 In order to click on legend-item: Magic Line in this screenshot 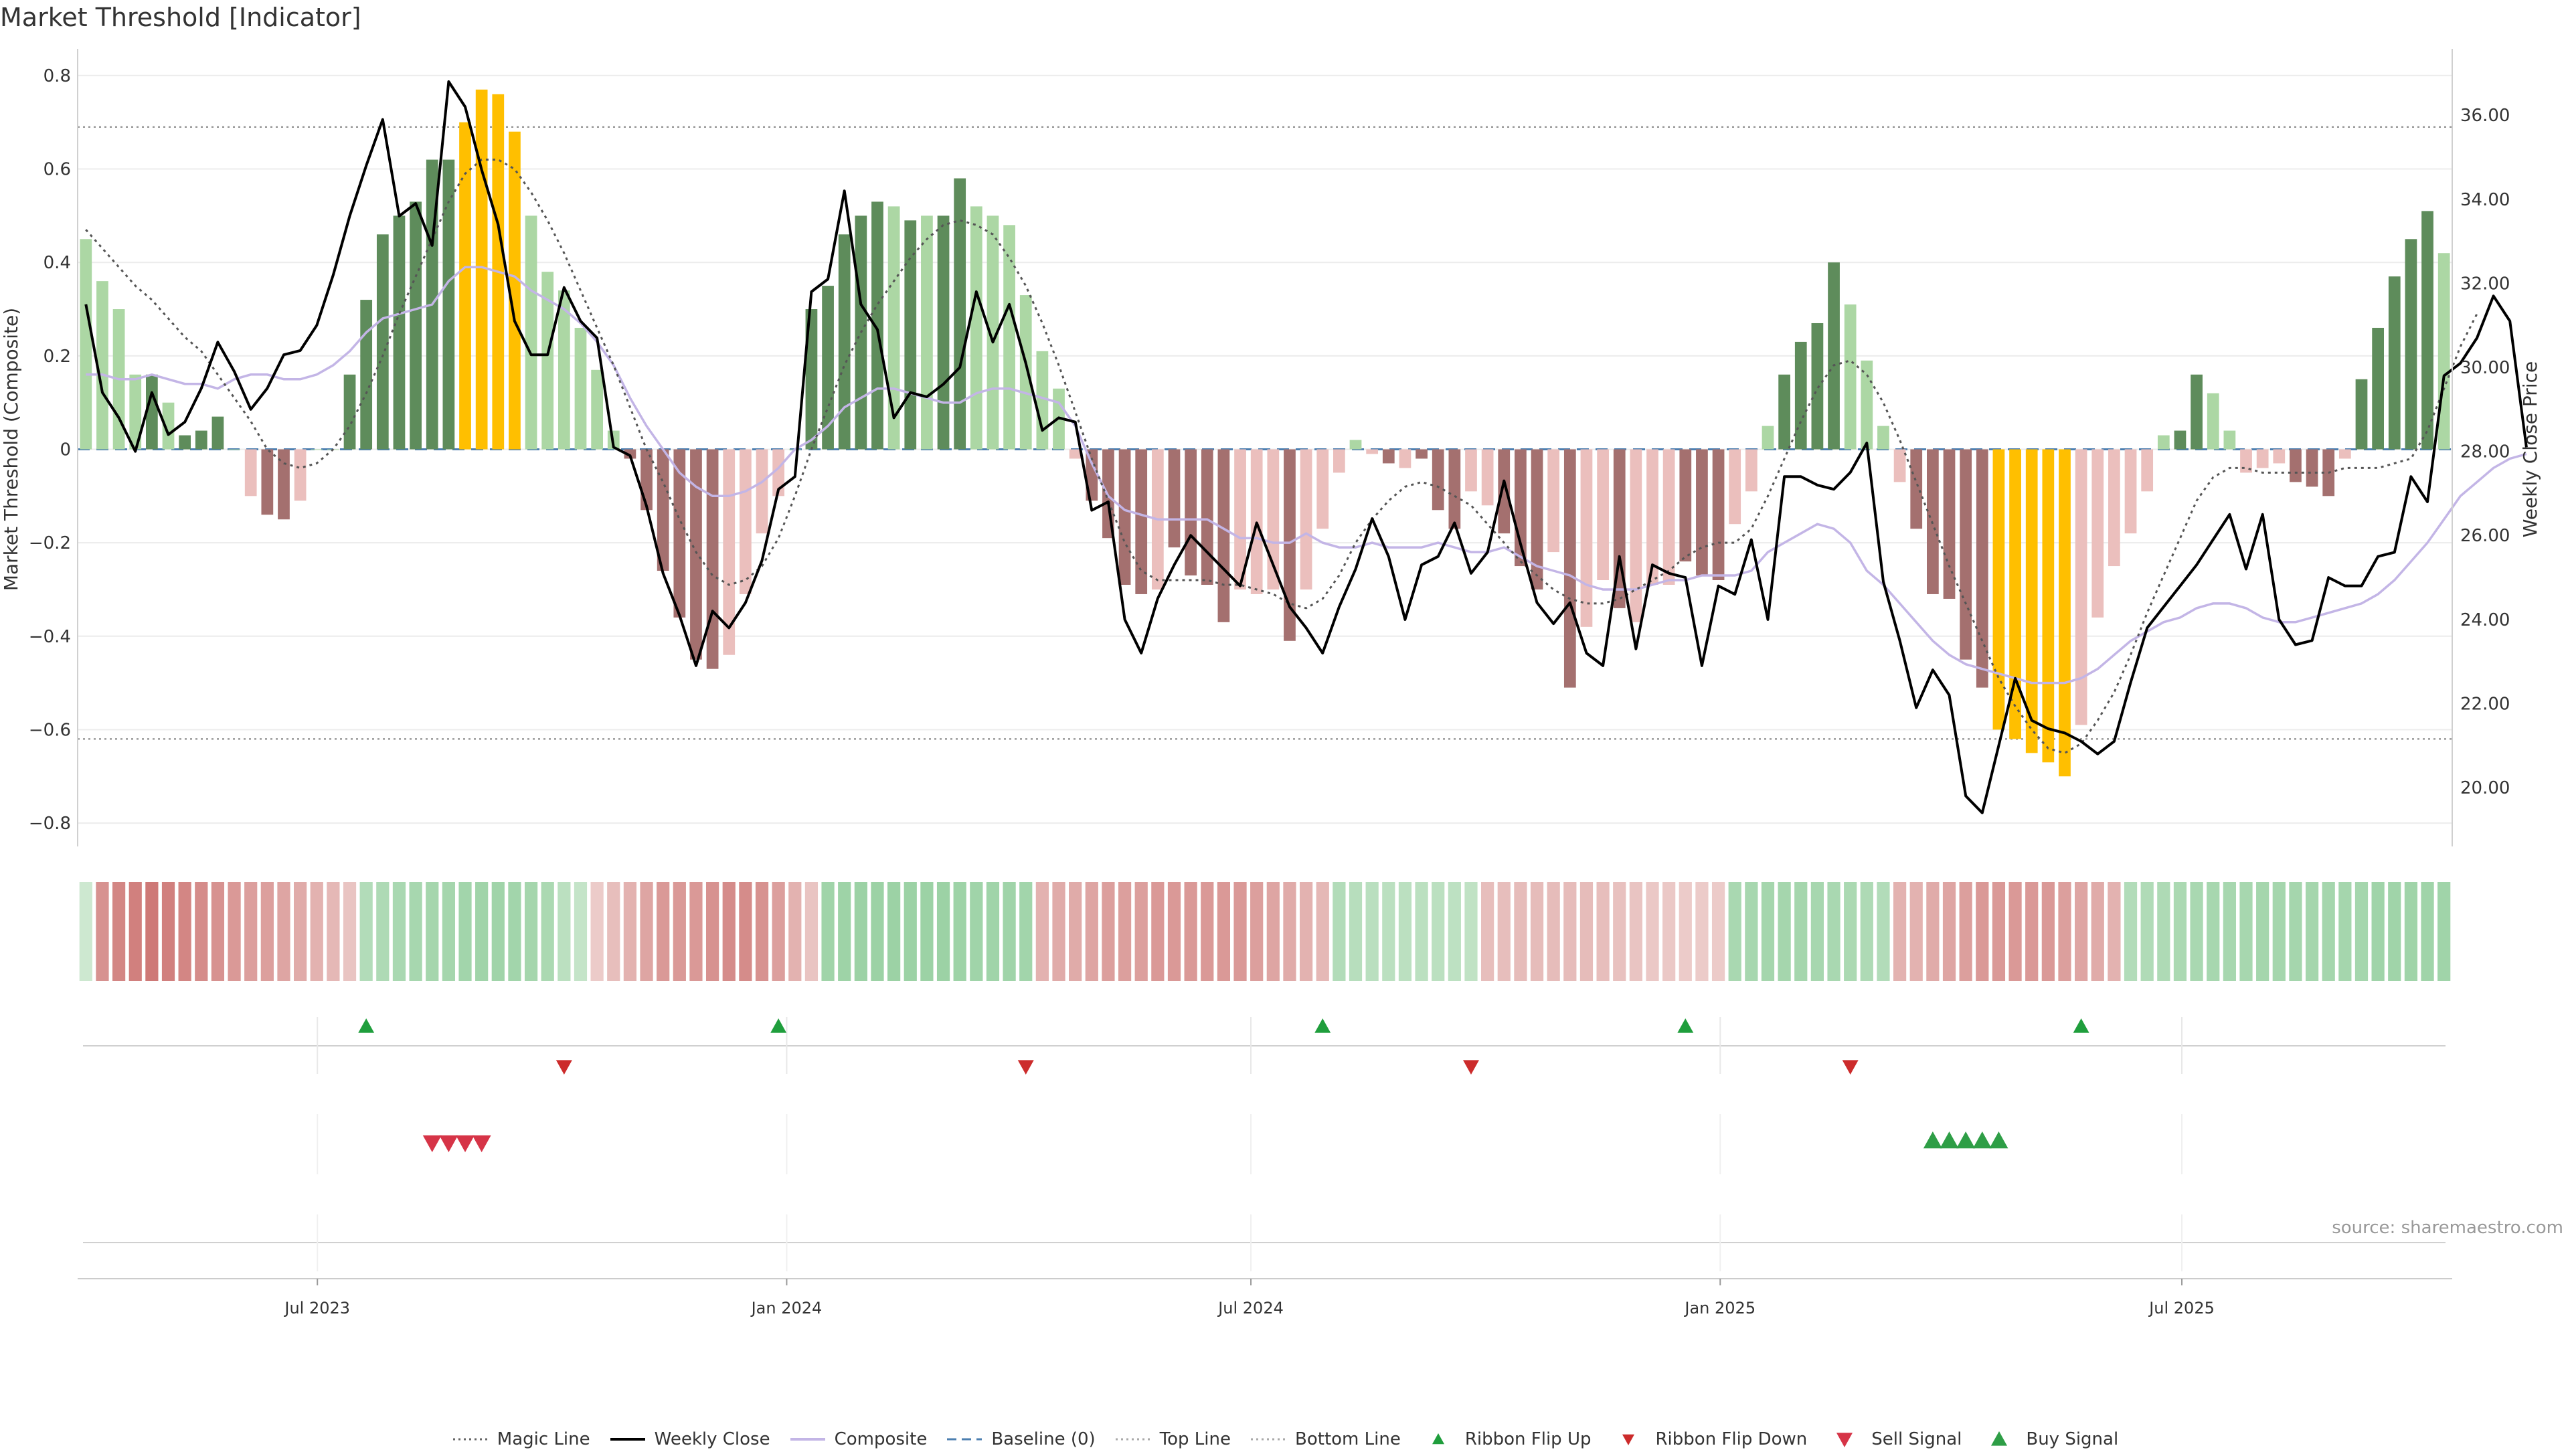, I will do `click(521, 1439)`.